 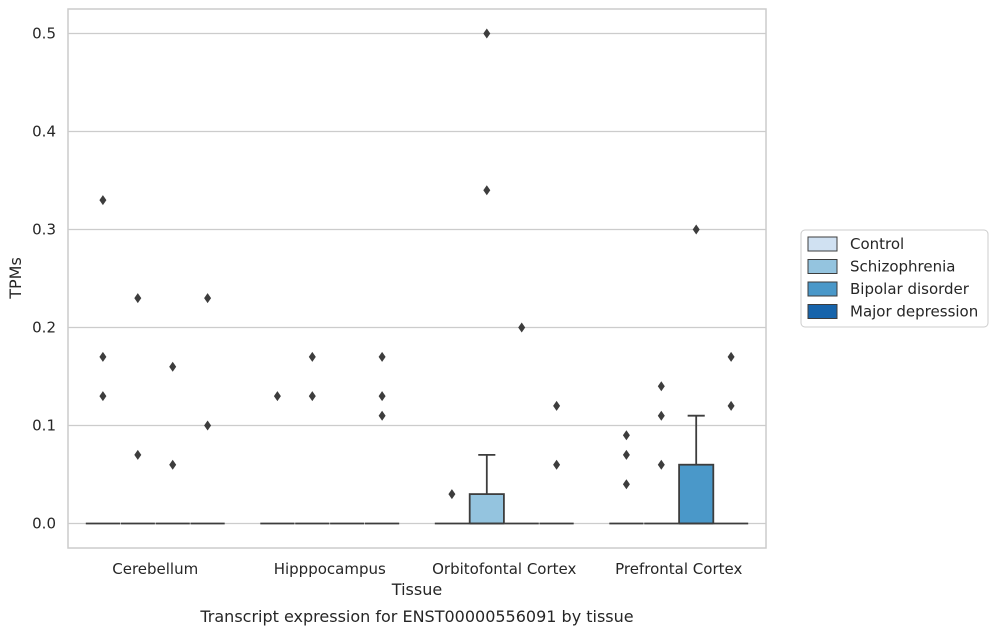 What do you see at coordinates (44, 34) in the screenshot?
I see `y-tick-label: 0.5` at bounding box center [44, 34].